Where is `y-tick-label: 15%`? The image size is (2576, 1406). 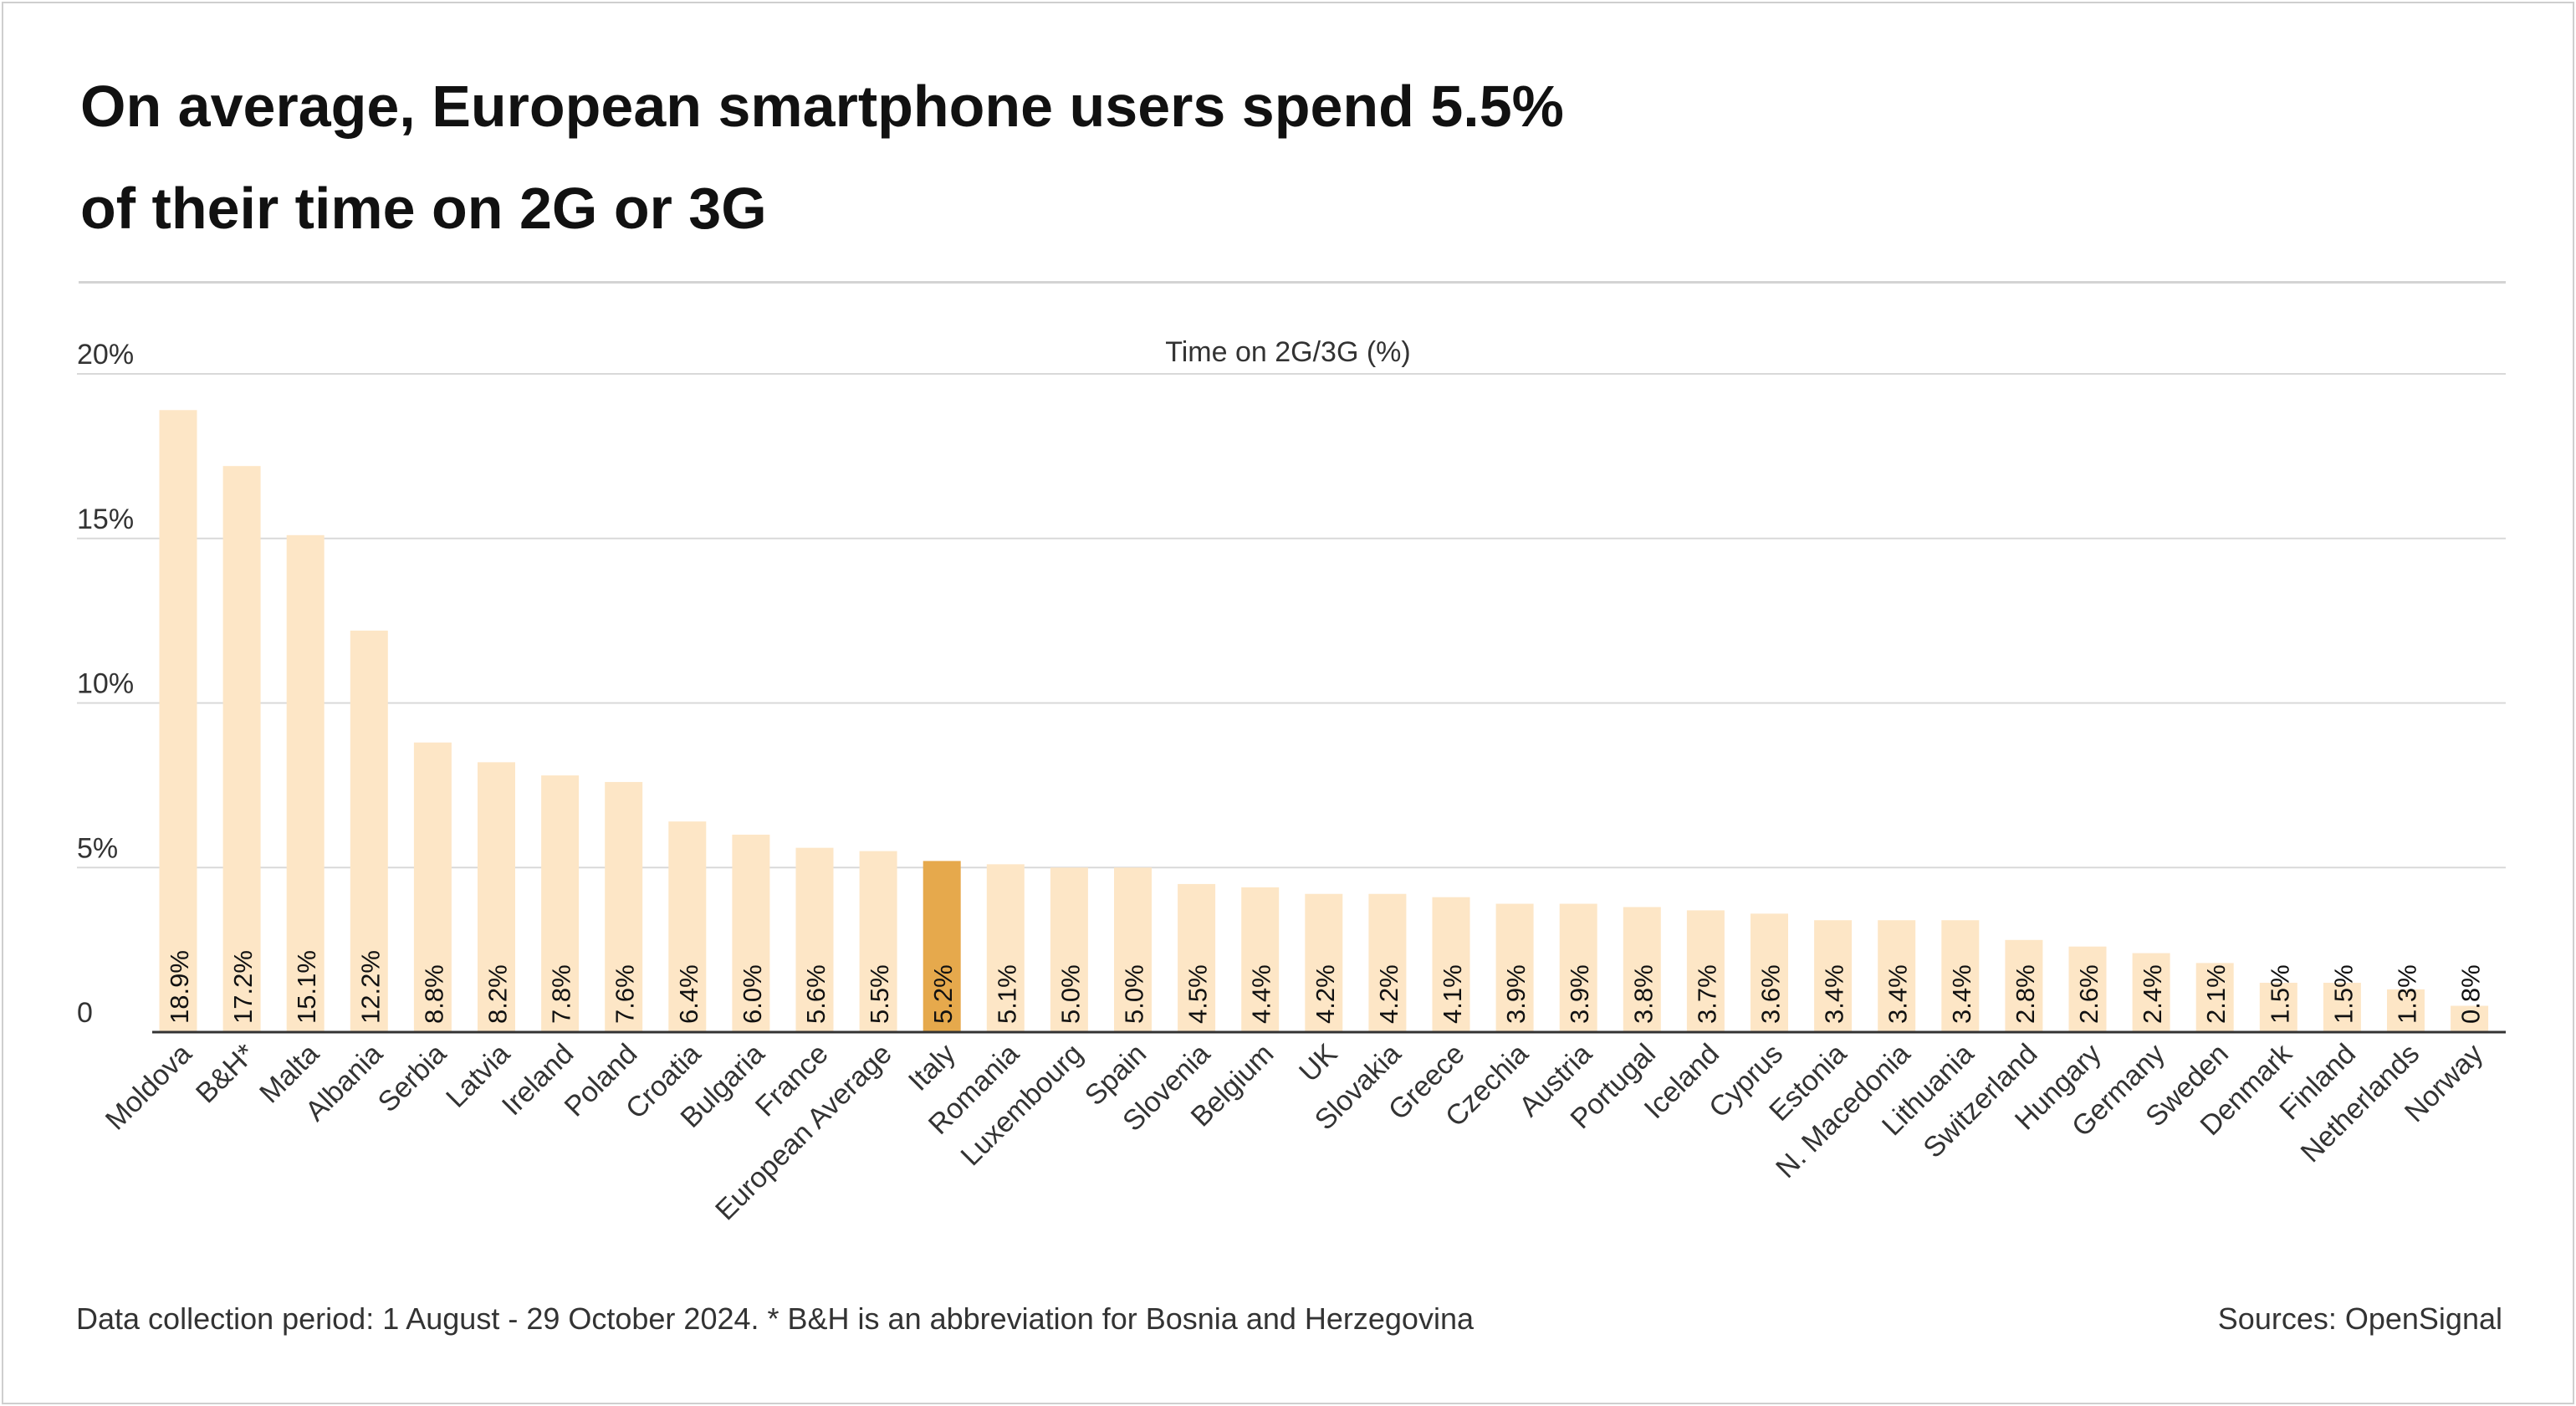
y-tick-label: 15% is located at coordinates (105, 519).